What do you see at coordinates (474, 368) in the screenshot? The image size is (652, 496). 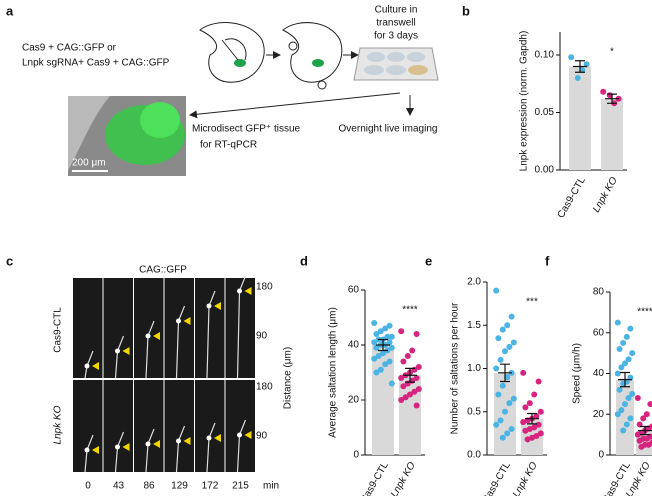 I see `y-tick-label: 1.0` at bounding box center [474, 368].